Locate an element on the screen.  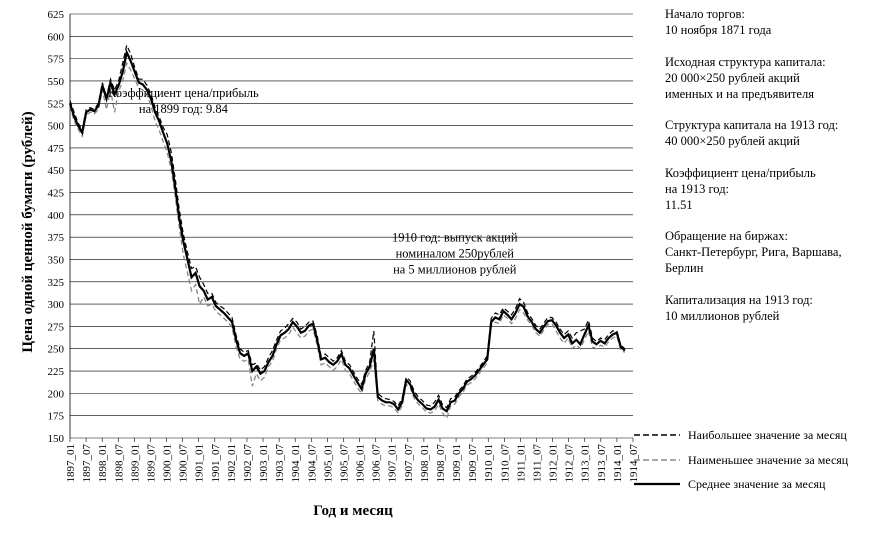
y-tick-label: 400 is located at coordinates (56, 216).